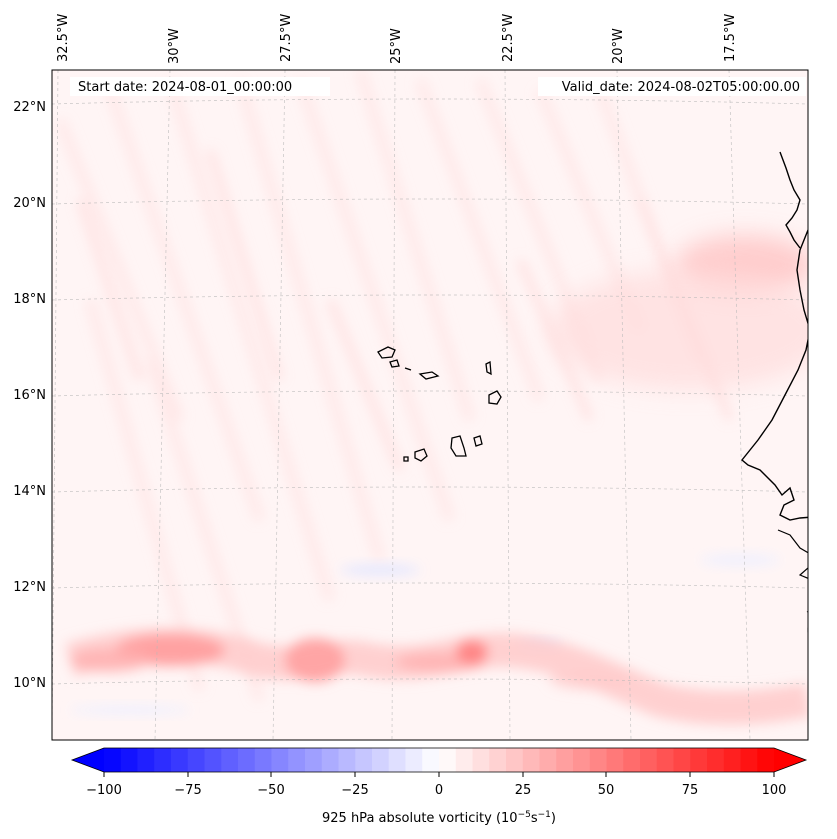  Describe the element at coordinates (63, 38) in the screenshot. I see `lon-label: 32.5°W` at that location.